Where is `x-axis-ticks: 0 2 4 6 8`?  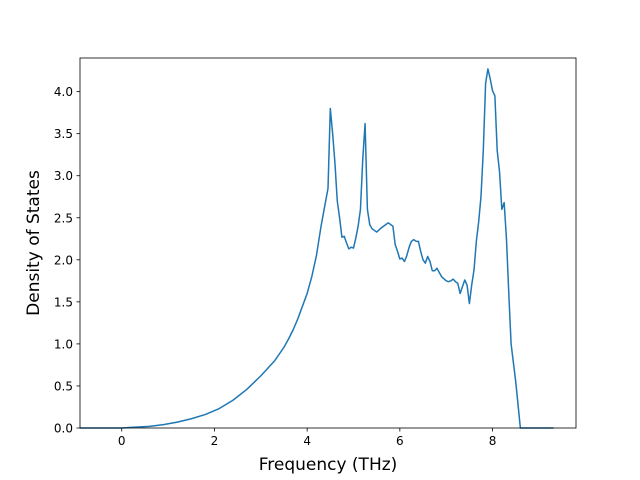
x-axis-ticks: 0 2 4 6 8 is located at coordinates (307, 438).